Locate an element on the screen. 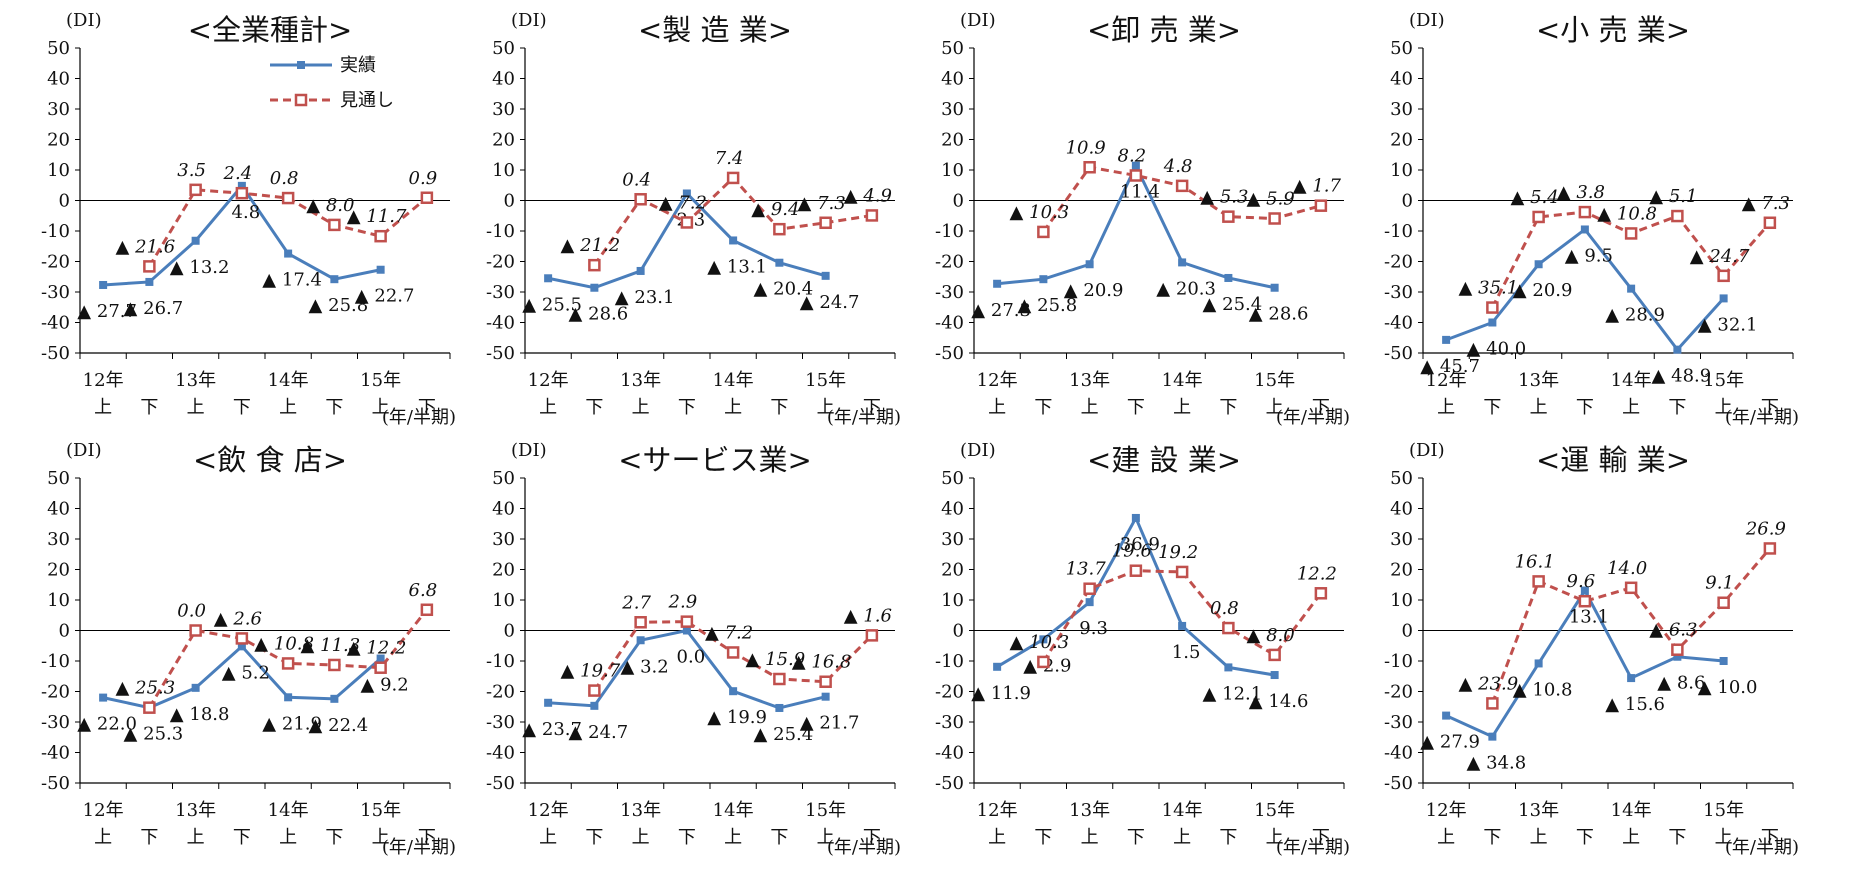  actual-data-label: ▲ 12.1 is located at coordinates (1233, 693).